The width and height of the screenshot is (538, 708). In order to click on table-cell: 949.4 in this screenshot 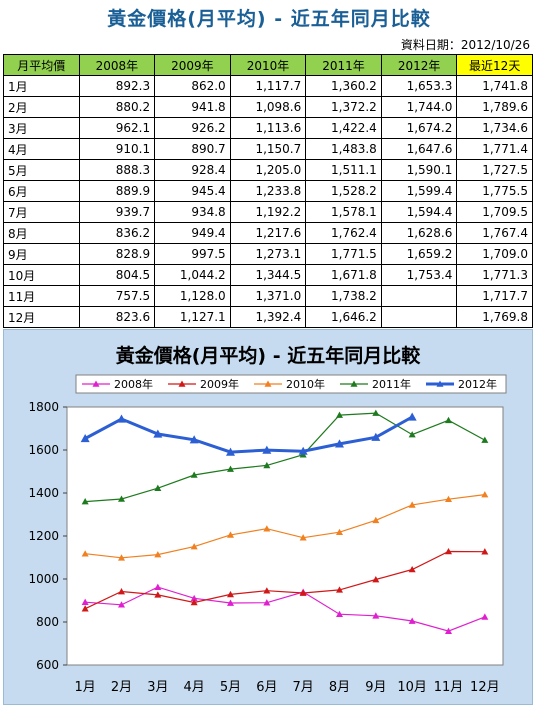, I will do `click(192, 233)`.